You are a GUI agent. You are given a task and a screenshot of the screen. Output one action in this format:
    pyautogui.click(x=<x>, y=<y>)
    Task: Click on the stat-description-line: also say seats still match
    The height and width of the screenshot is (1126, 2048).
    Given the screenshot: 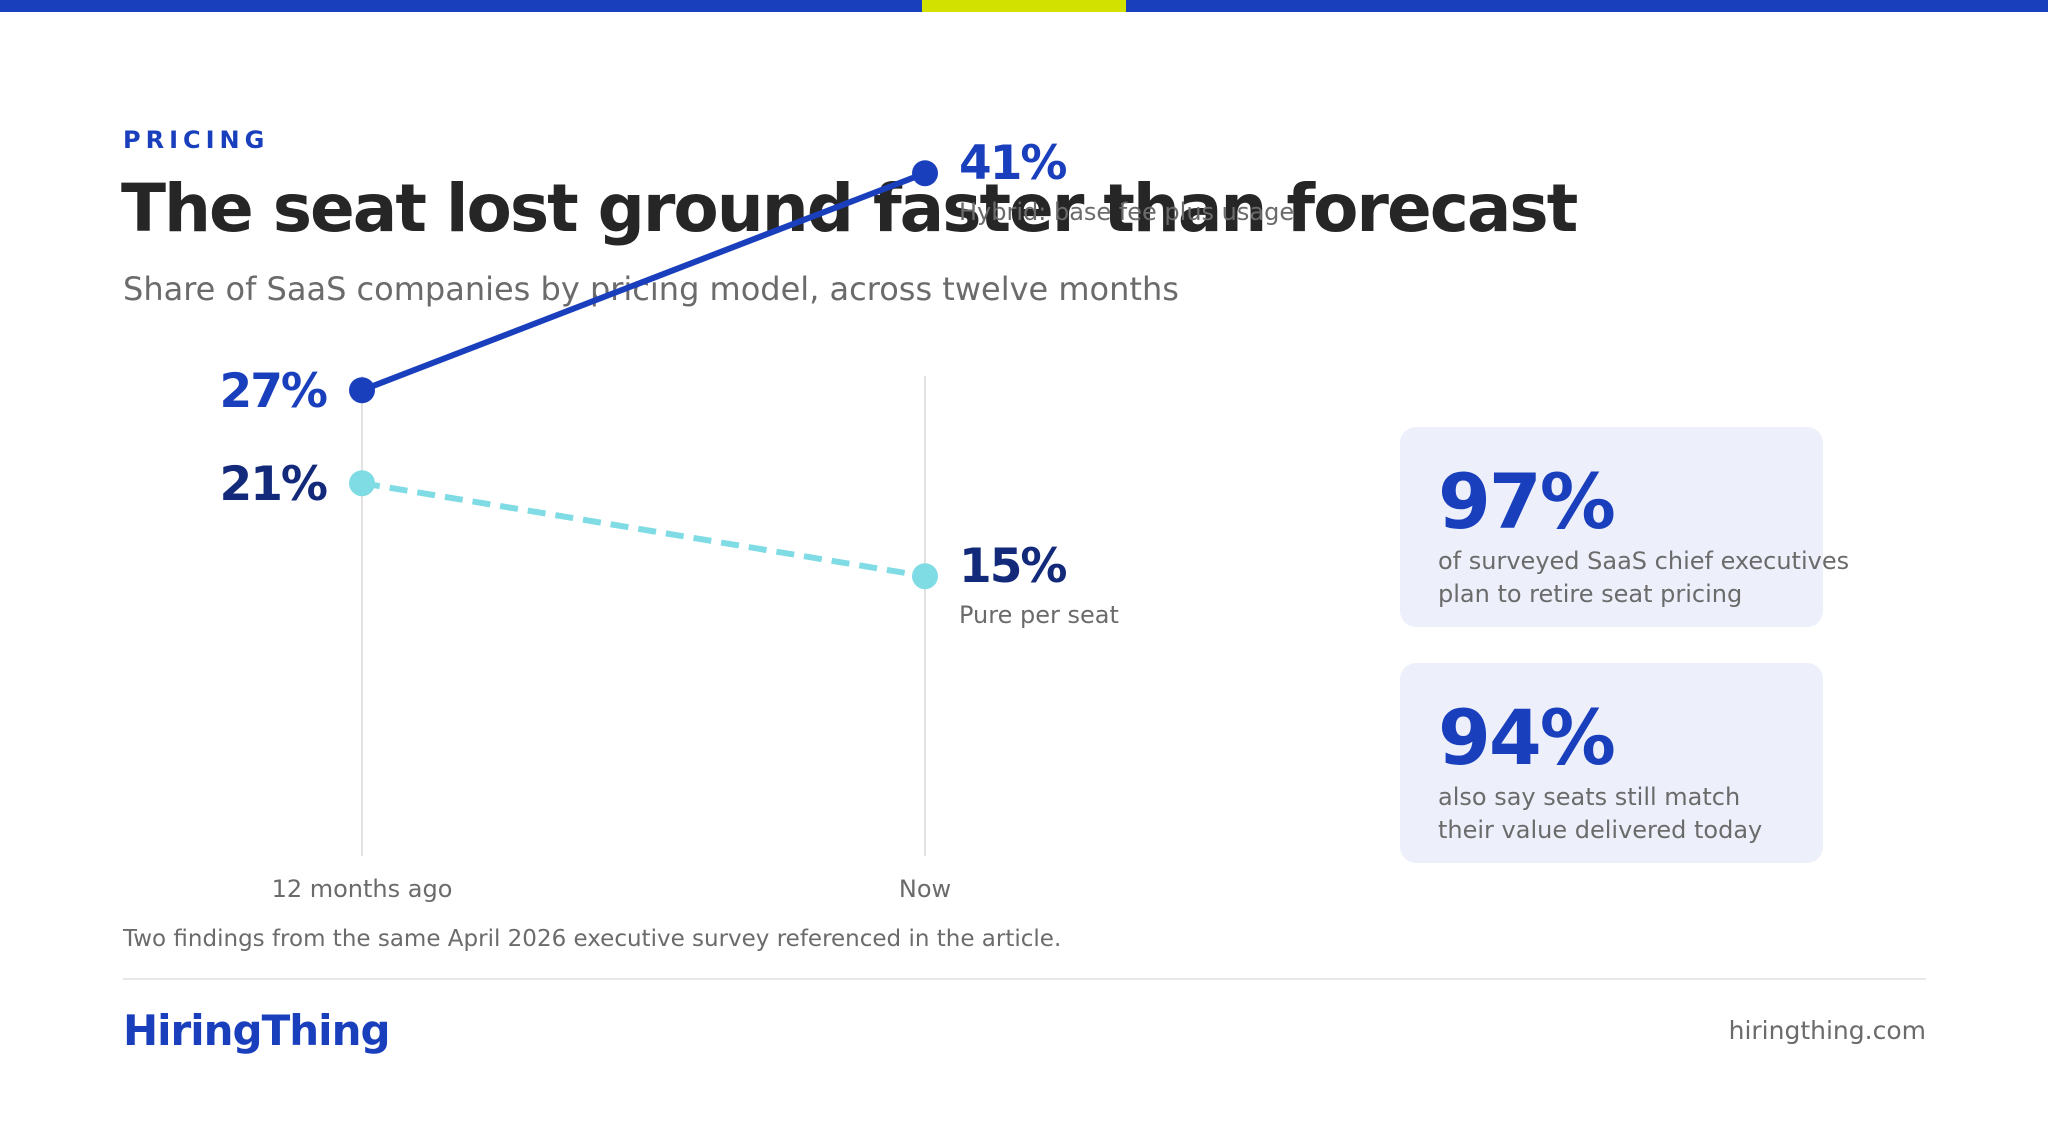 What is the action you would take?
    pyautogui.click(x=1589, y=797)
    